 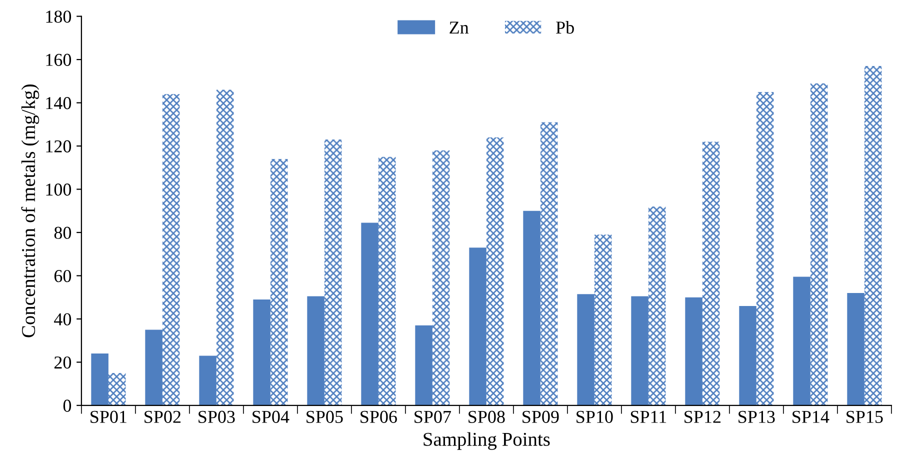 What do you see at coordinates (108, 416) in the screenshot?
I see `x-tick-label: SP01` at bounding box center [108, 416].